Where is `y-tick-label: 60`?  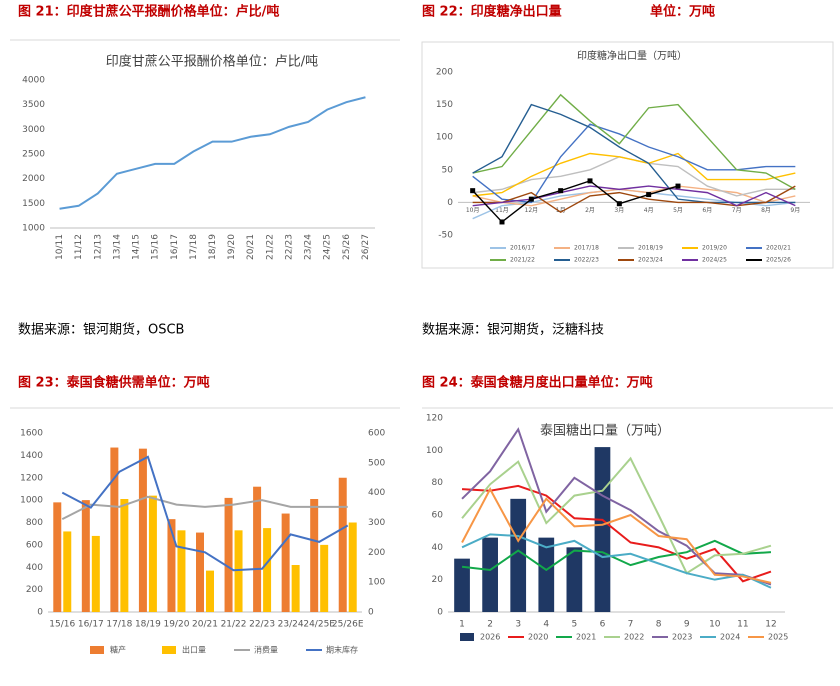 y-tick-label: 60 is located at coordinates (438, 516).